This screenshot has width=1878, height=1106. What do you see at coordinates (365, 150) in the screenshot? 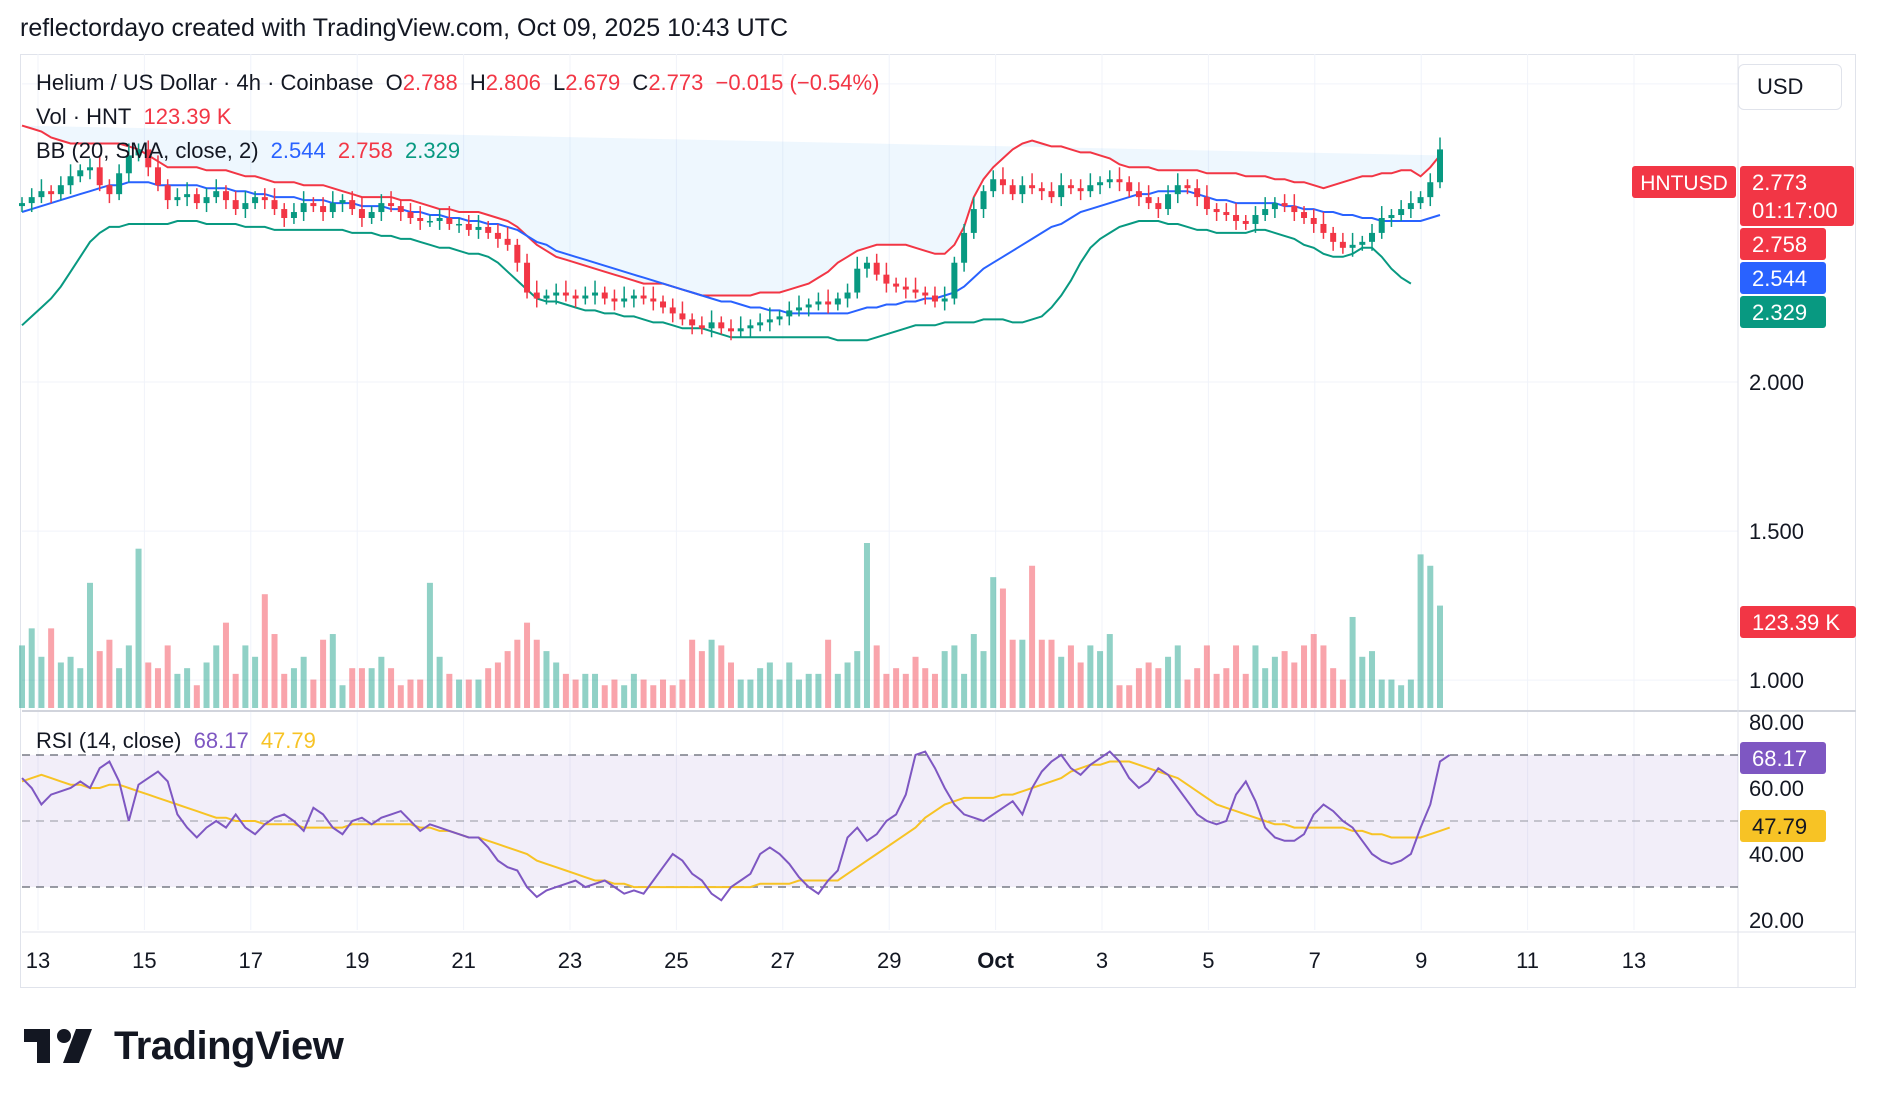
I see `bb-upper-value: 2.758` at bounding box center [365, 150].